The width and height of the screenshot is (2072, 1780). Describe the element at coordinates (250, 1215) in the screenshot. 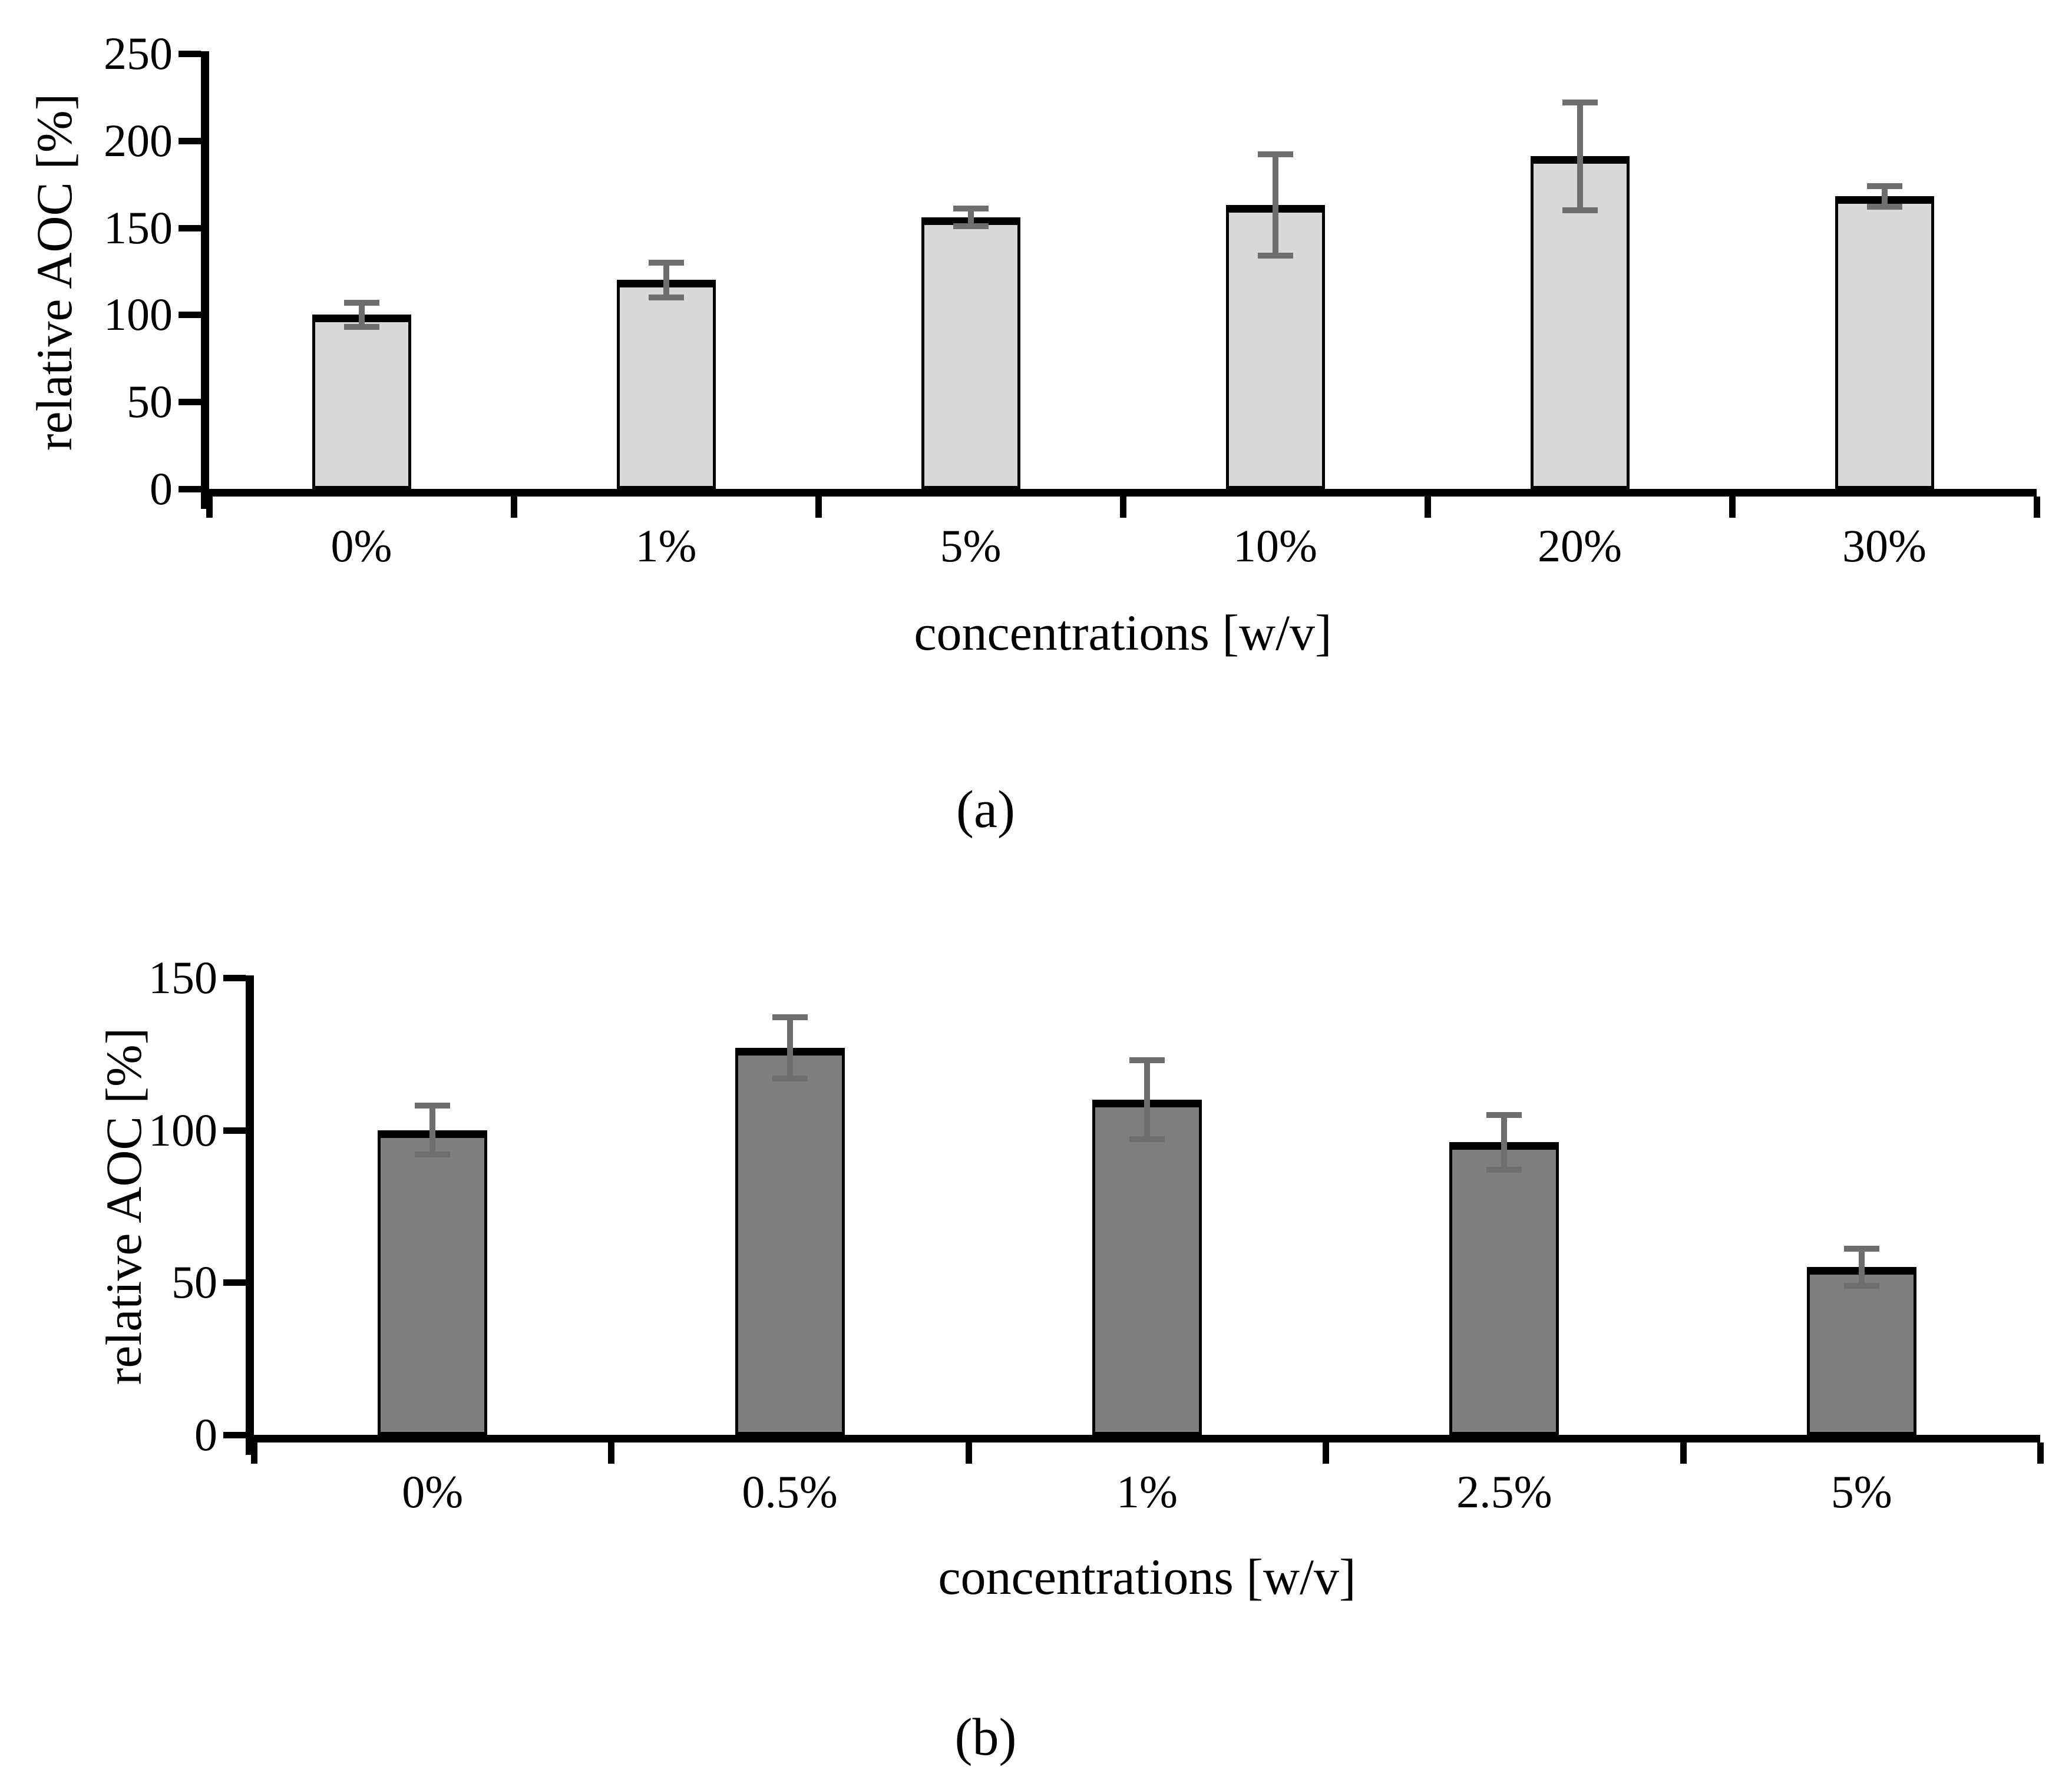

I see `y-axis-line-b` at that location.